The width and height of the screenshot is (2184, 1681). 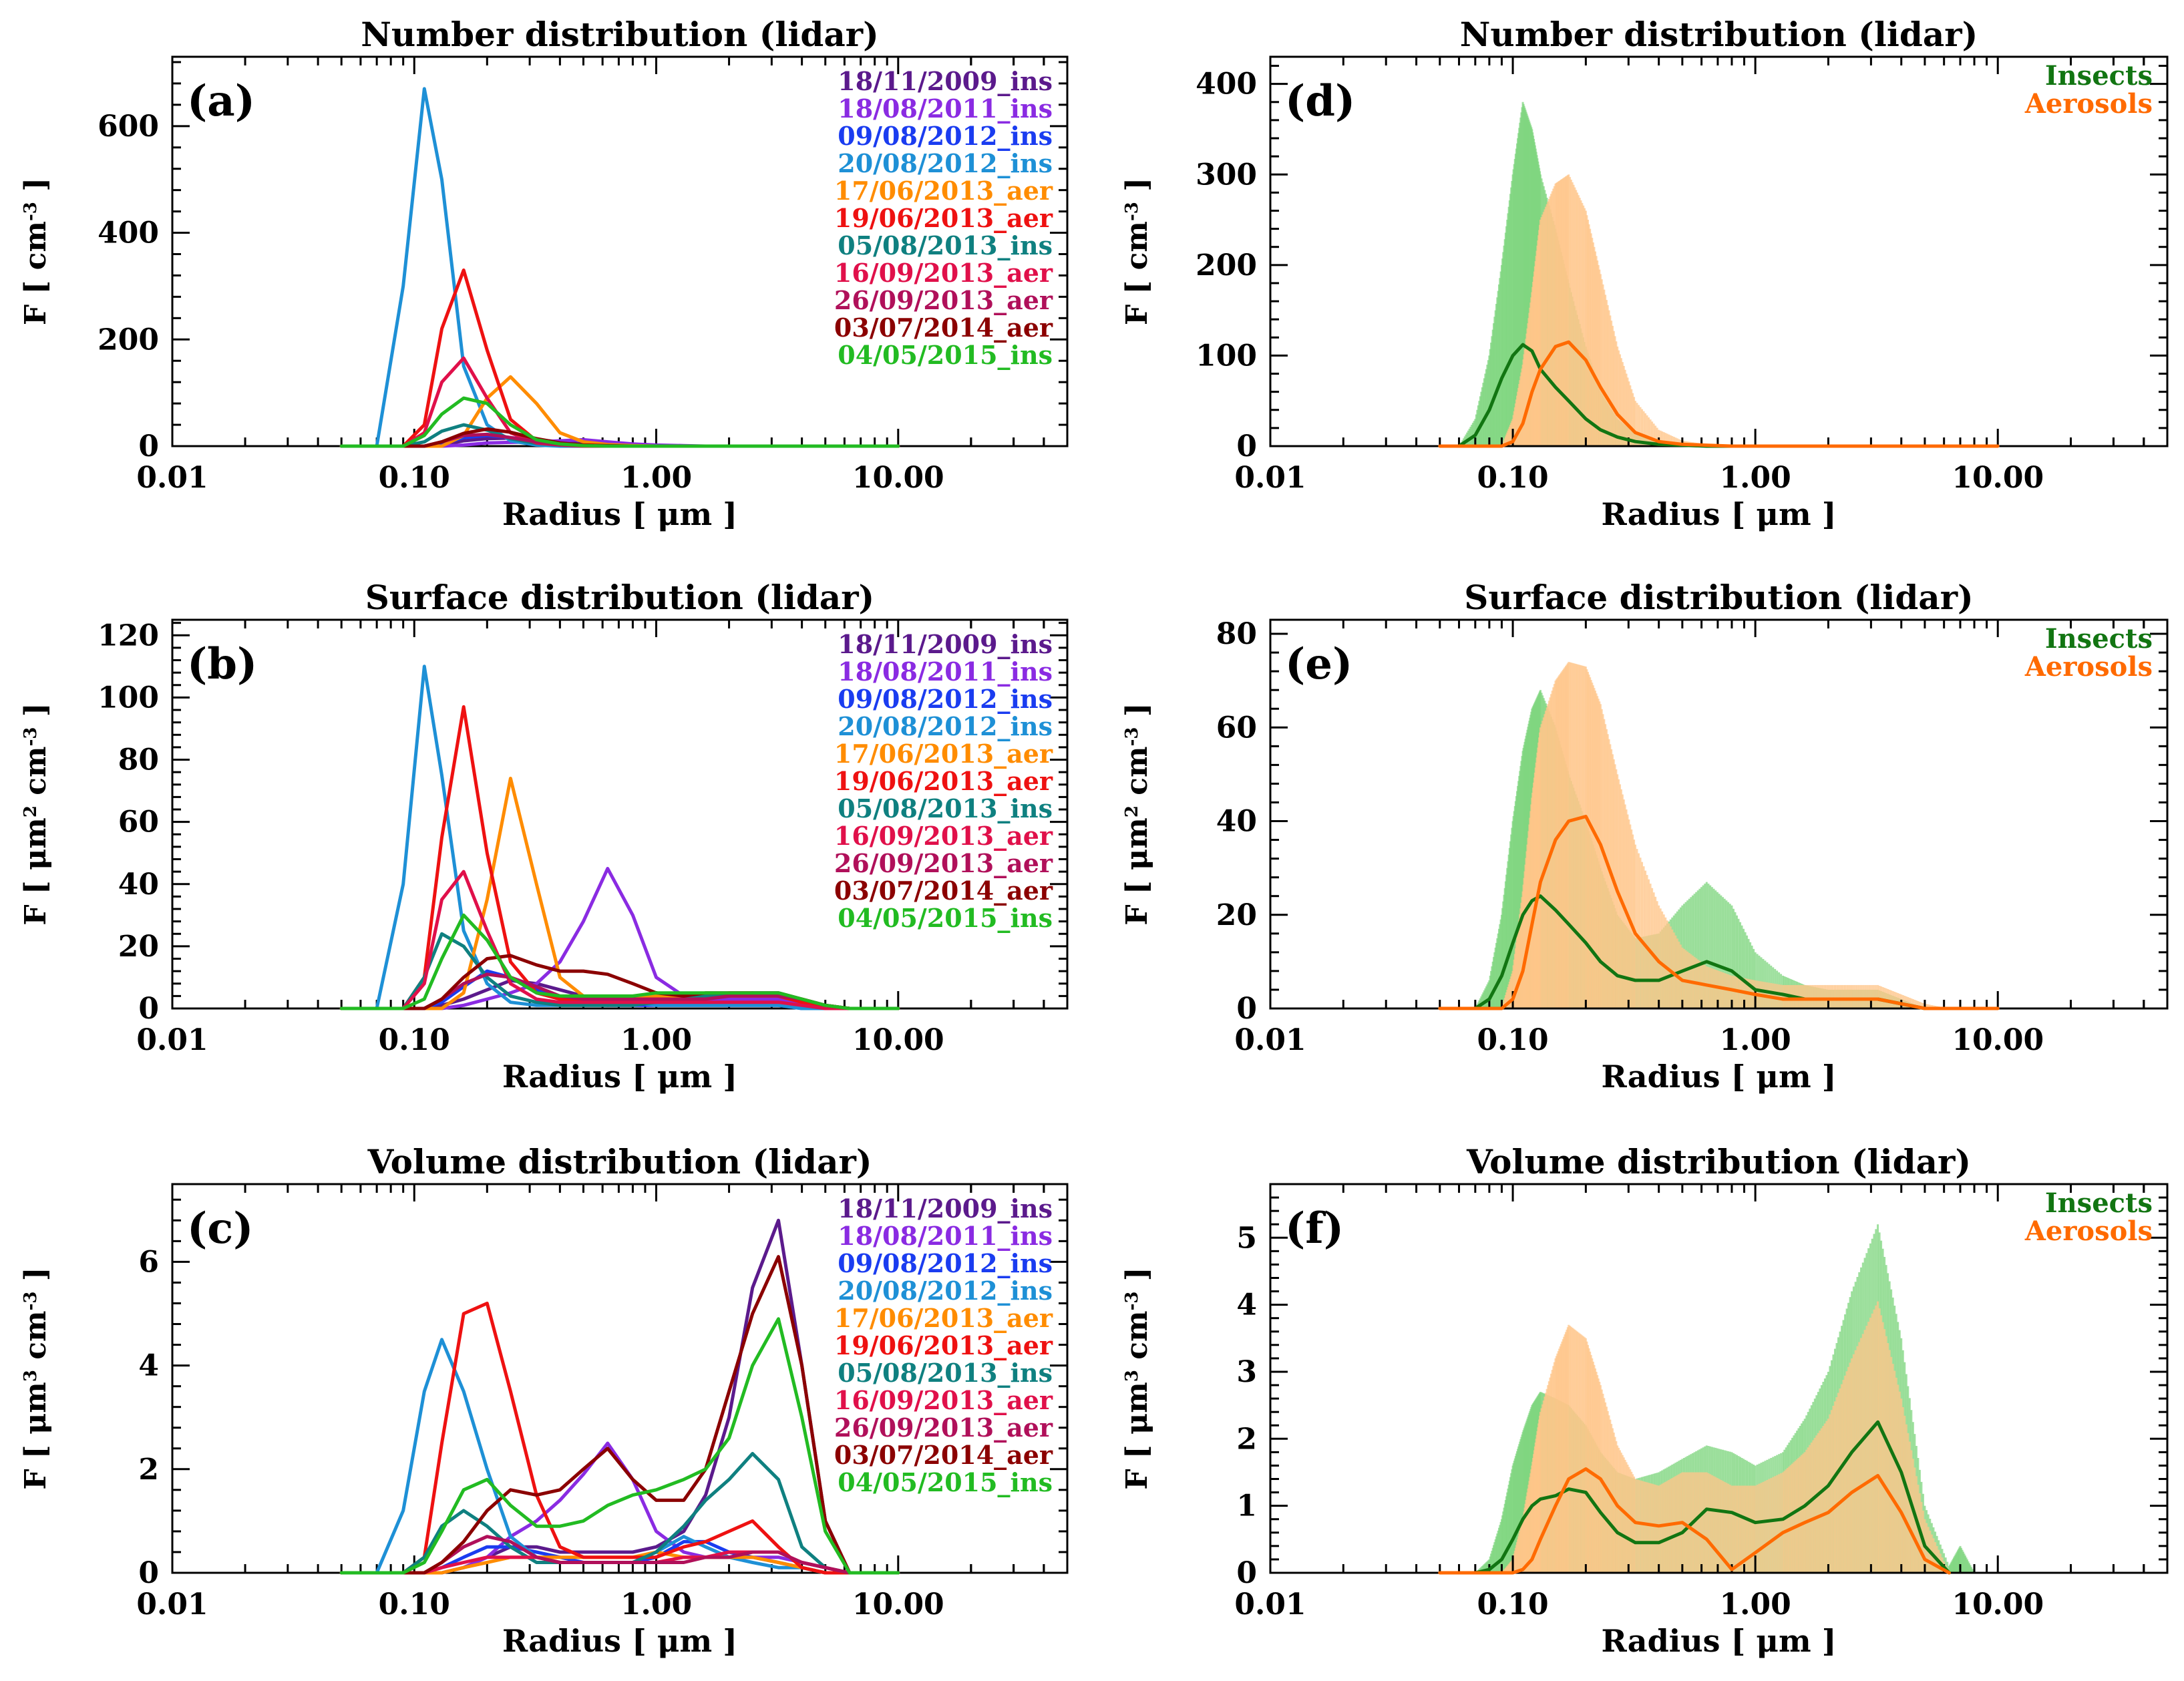 I want to click on y-tick-label: 60, so click(x=1237, y=728).